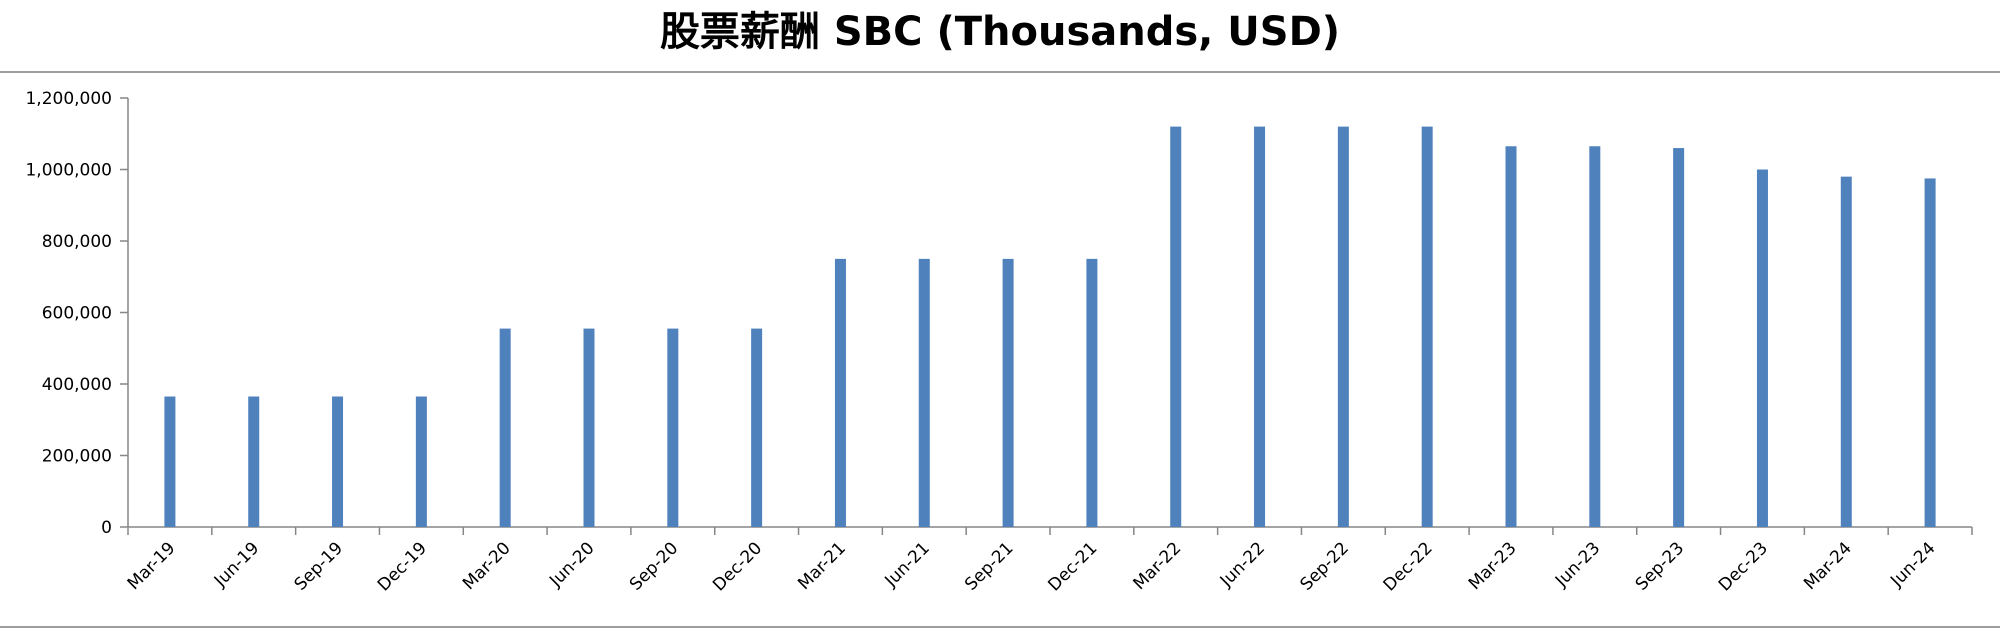 The width and height of the screenshot is (2000, 630). I want to click on y-tick-label: 1,200,000, so click(68, 99).